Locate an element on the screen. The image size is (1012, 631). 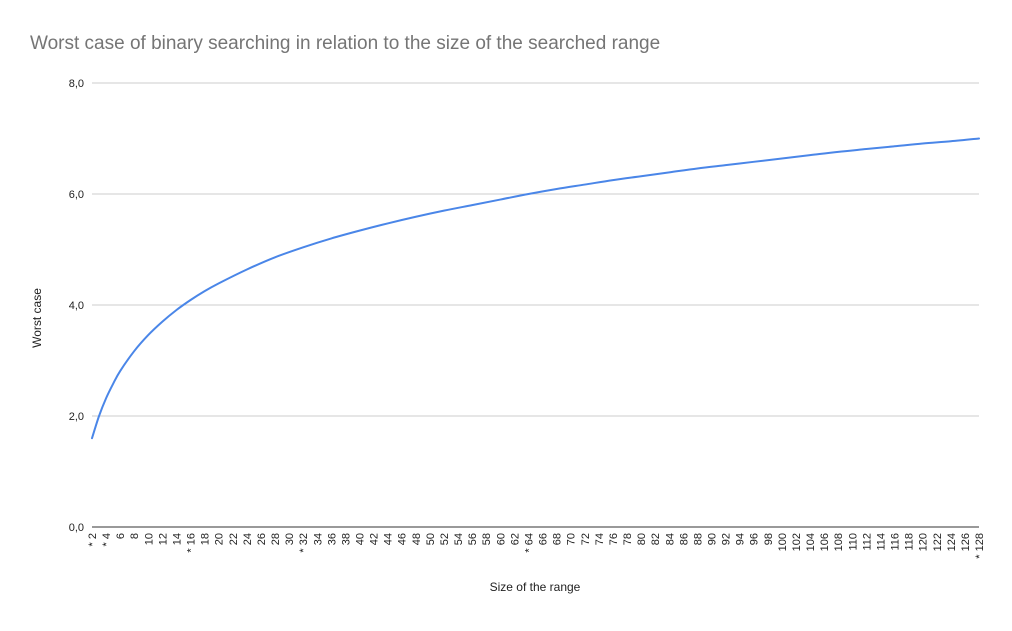
x-axis-label: Size of the range is located at coordinates (535, 587).